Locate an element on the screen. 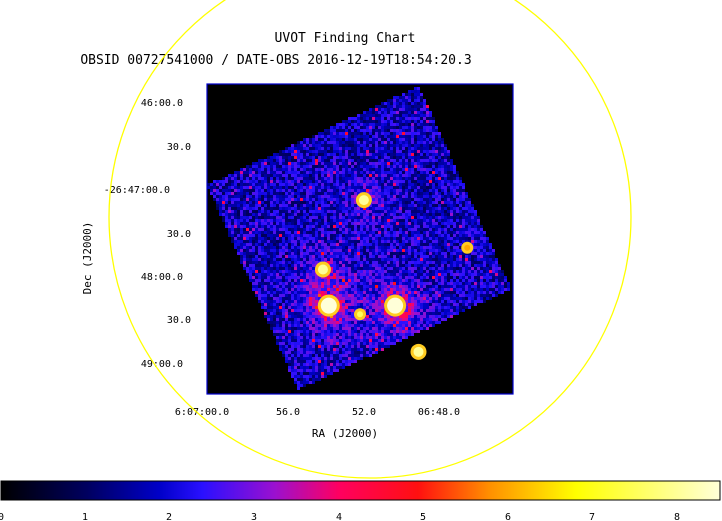 This screenshot has height=521, width=722. colorbar-tick-label: 8 is located at coordinates (677, 516).